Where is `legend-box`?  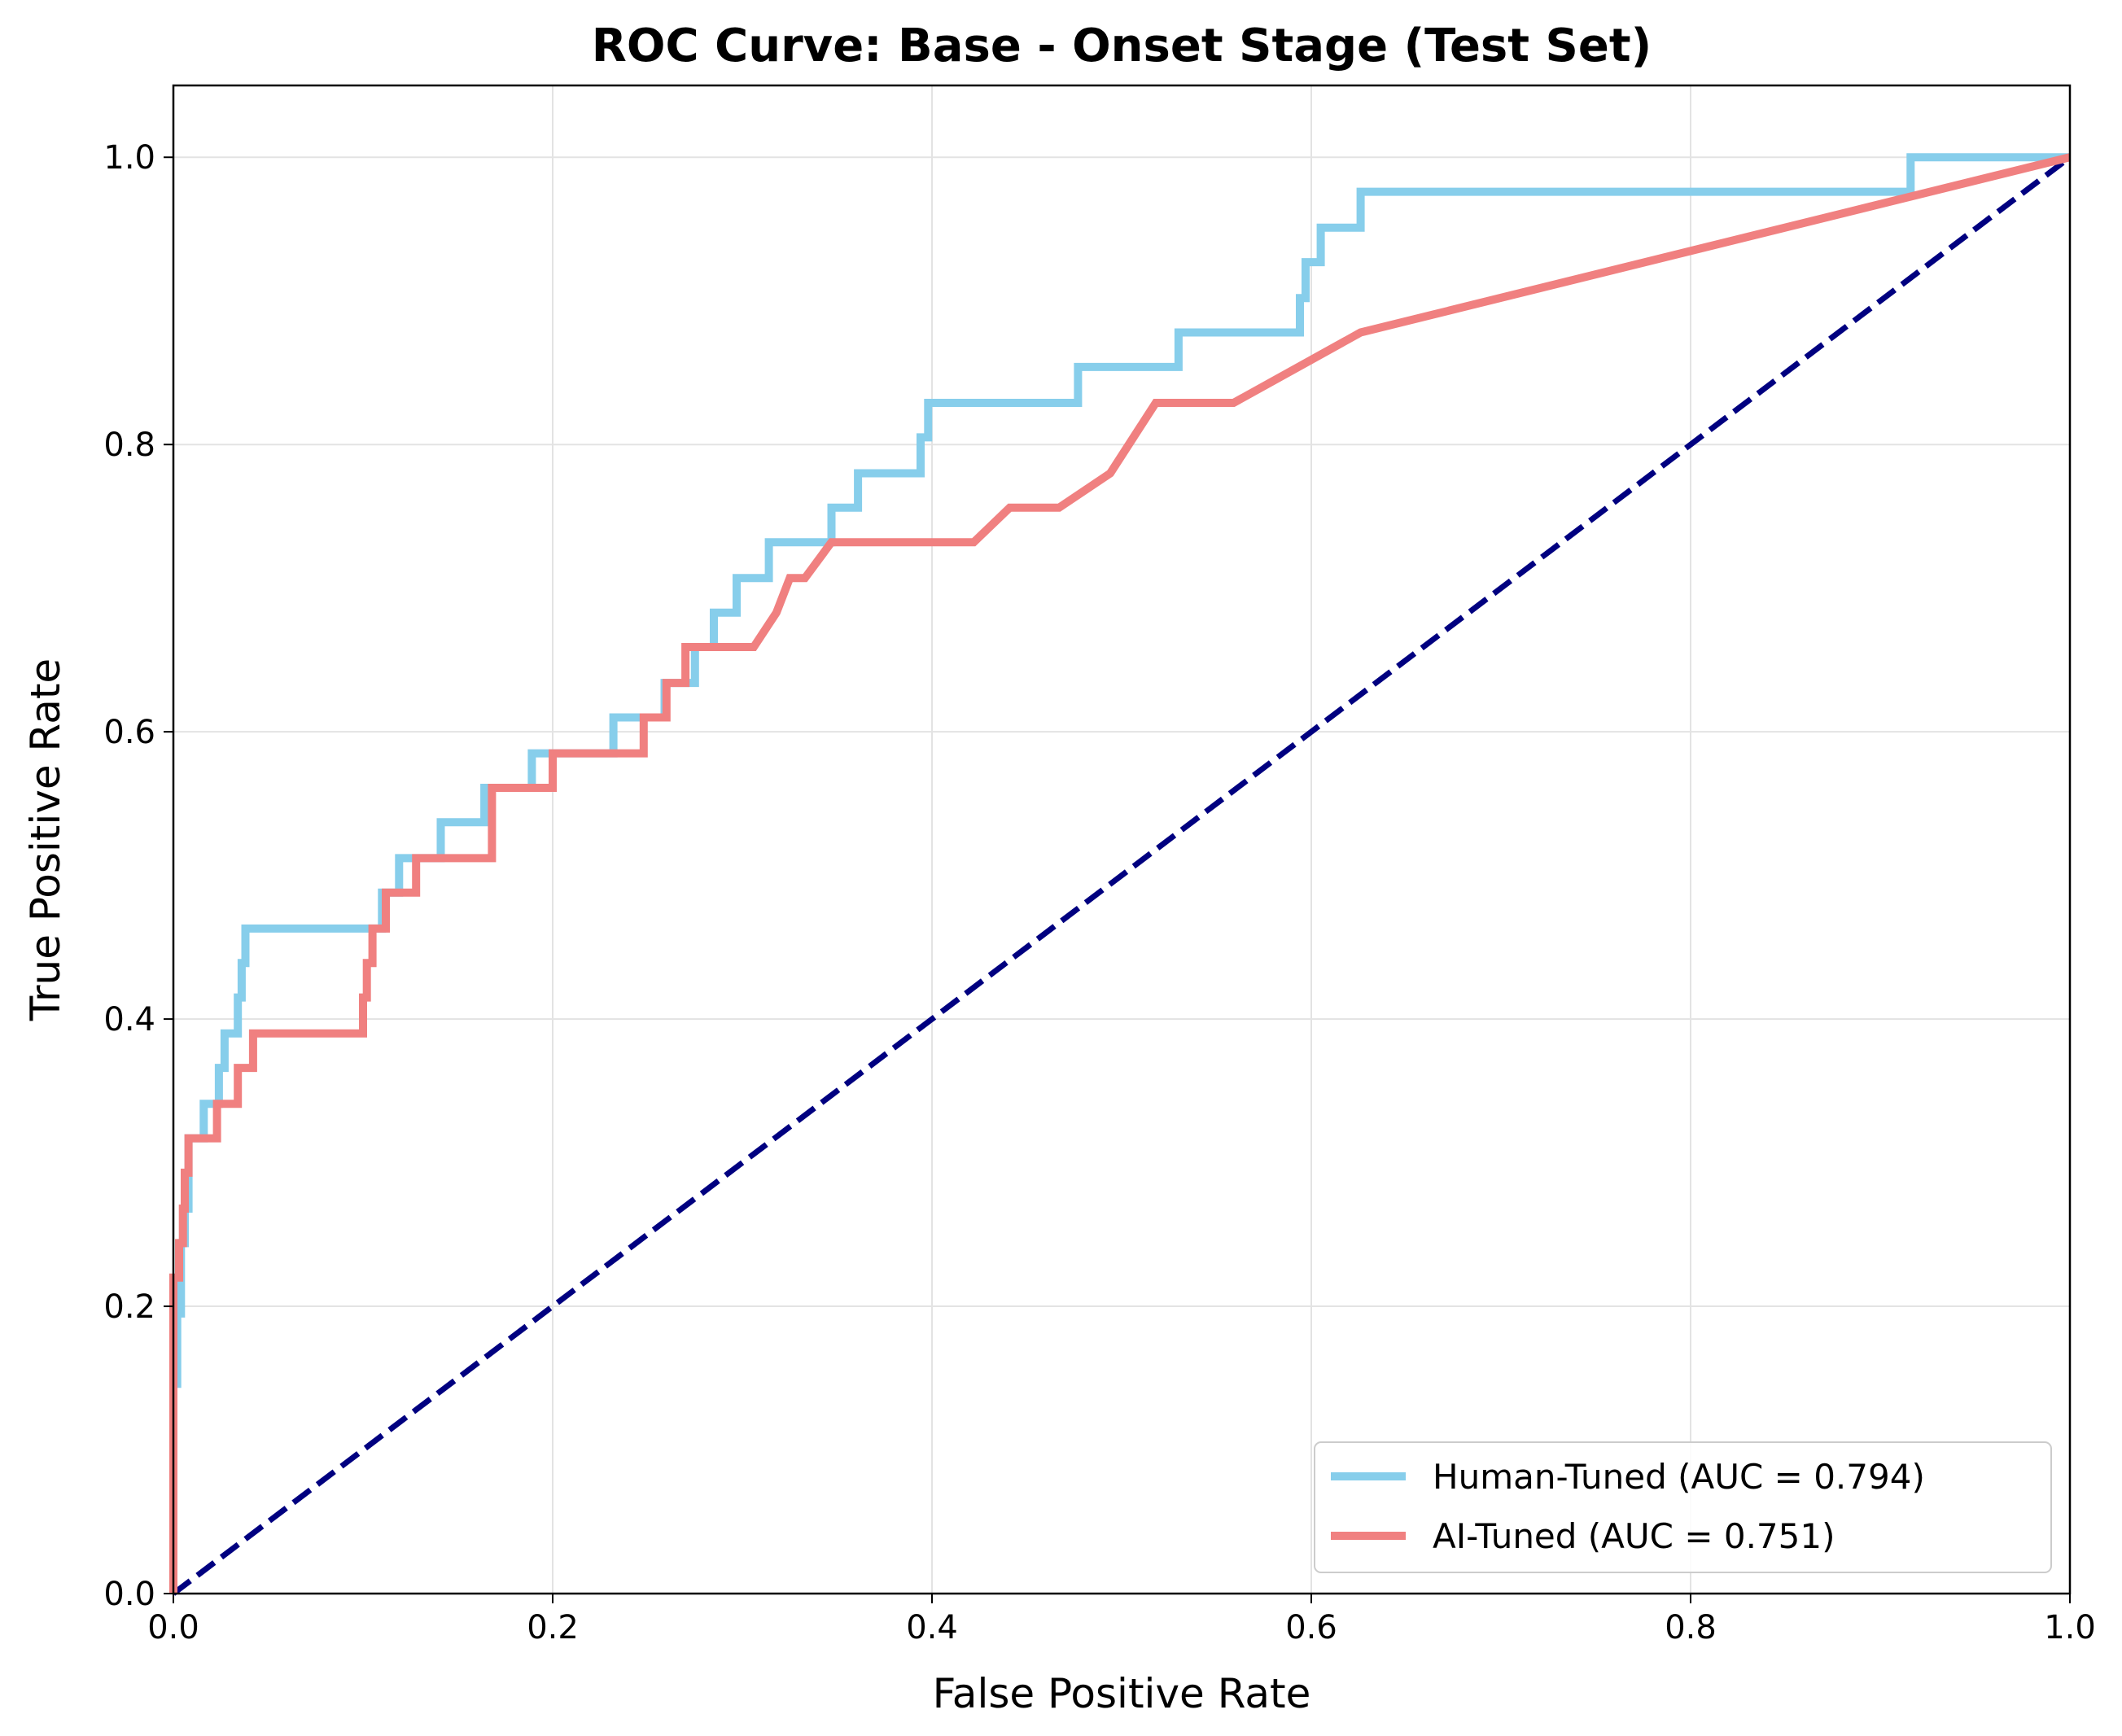 legend-box is located at coordinates (1683, 1507).